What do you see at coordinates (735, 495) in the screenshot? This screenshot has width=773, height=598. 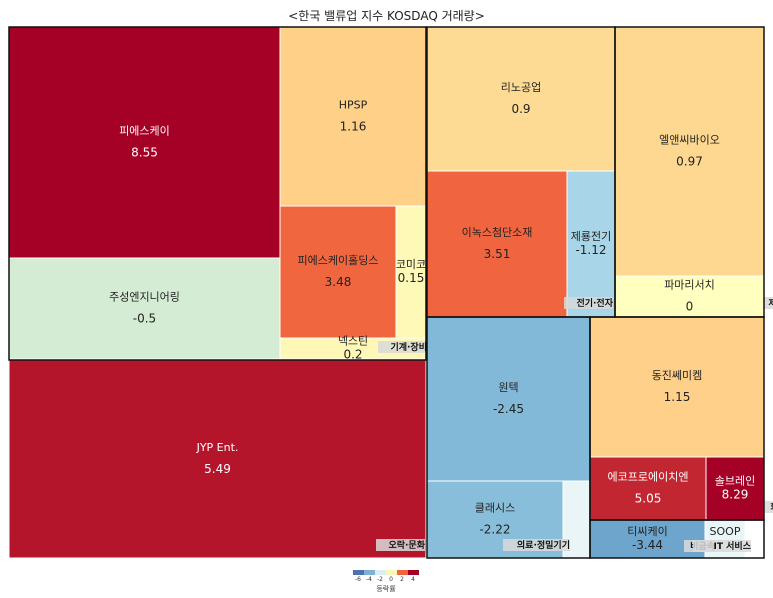 I see `tile-value-label: 8.29` at bounding box center [735, 495].